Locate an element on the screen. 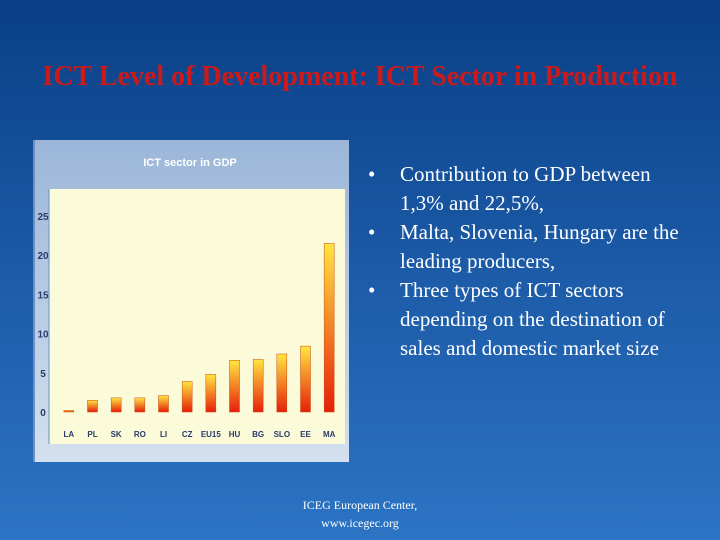  bar-sk is located at coordinates (116, 405).